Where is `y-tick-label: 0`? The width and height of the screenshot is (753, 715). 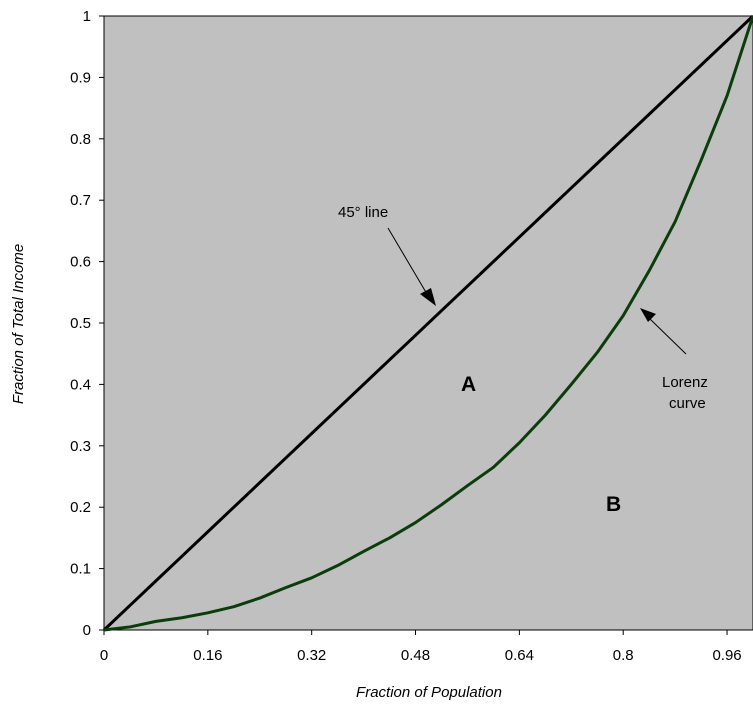 y-tick-label: 0 is located at coordinates (87, 630).